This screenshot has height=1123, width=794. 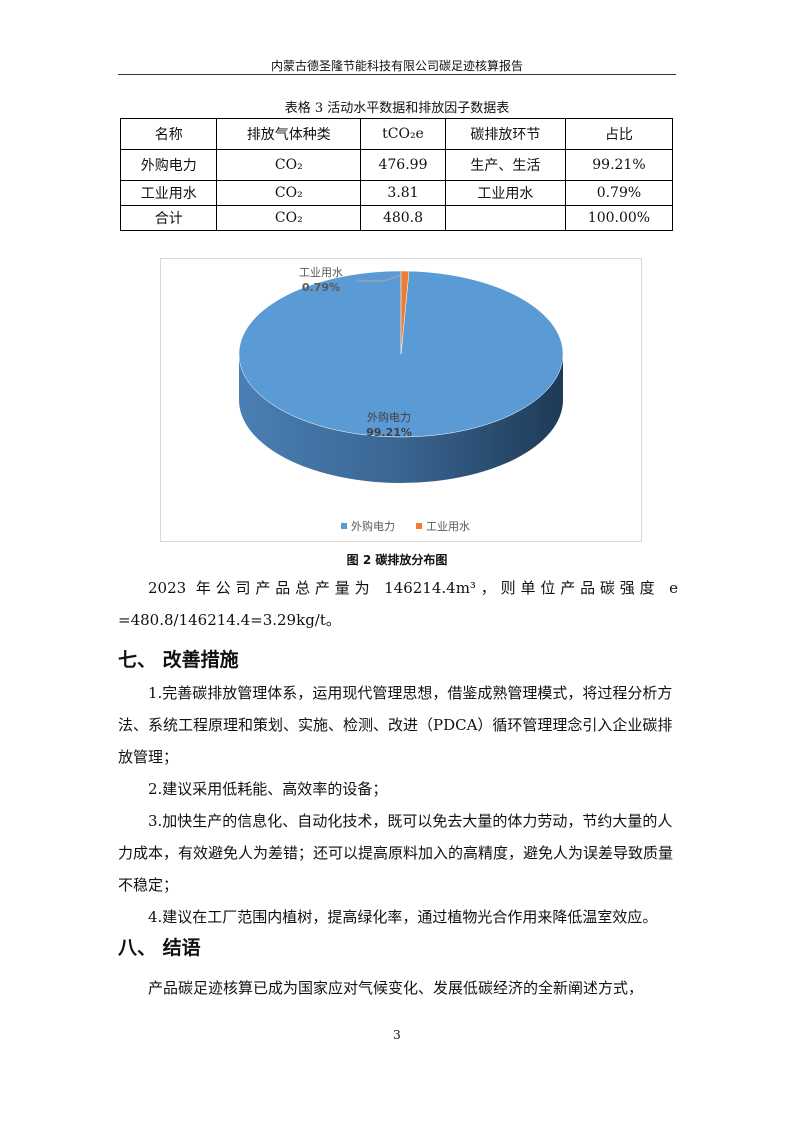 What do you see at coordinates (289, 134) in the screenshot?
I see `header-cell: 排放气体种类` at bounding box center [289, 134].